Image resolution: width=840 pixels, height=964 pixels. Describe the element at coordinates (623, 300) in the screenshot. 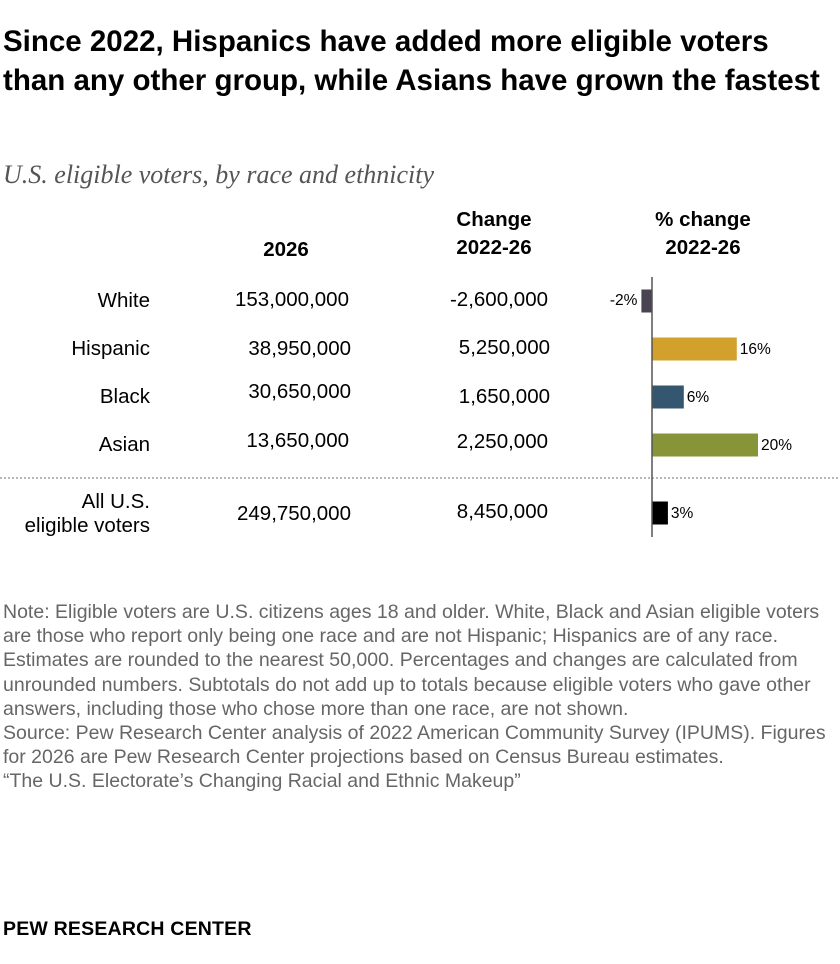

I see `pct-label-white: -2%` at that location.